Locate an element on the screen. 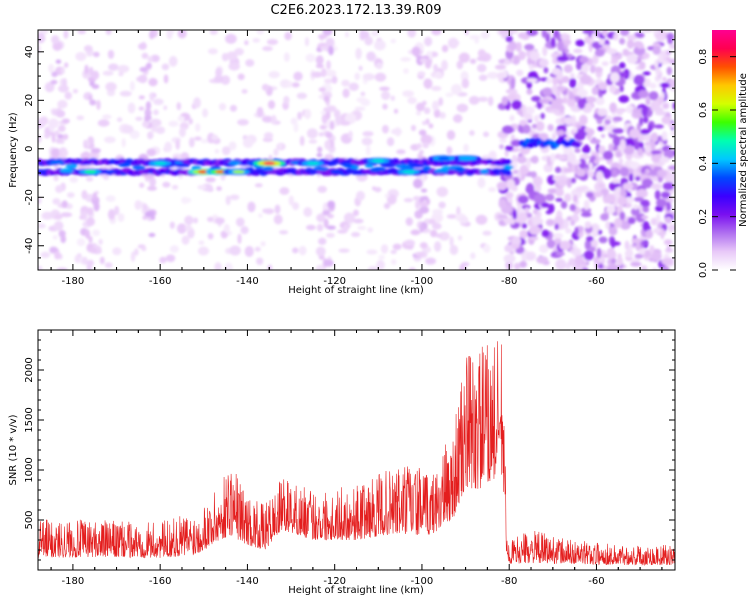 The width and height of the screenshot is (750, 600). x-tick-label: -60 is located at coordinates (596, 281).